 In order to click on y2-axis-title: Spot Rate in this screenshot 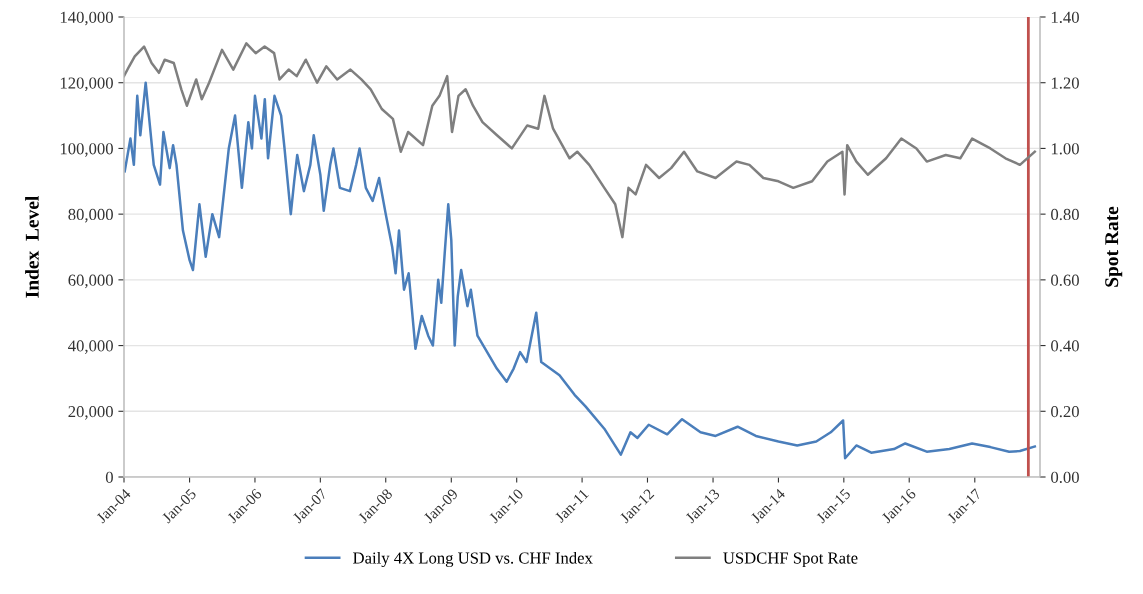, I will do `click(1114, 246)`.